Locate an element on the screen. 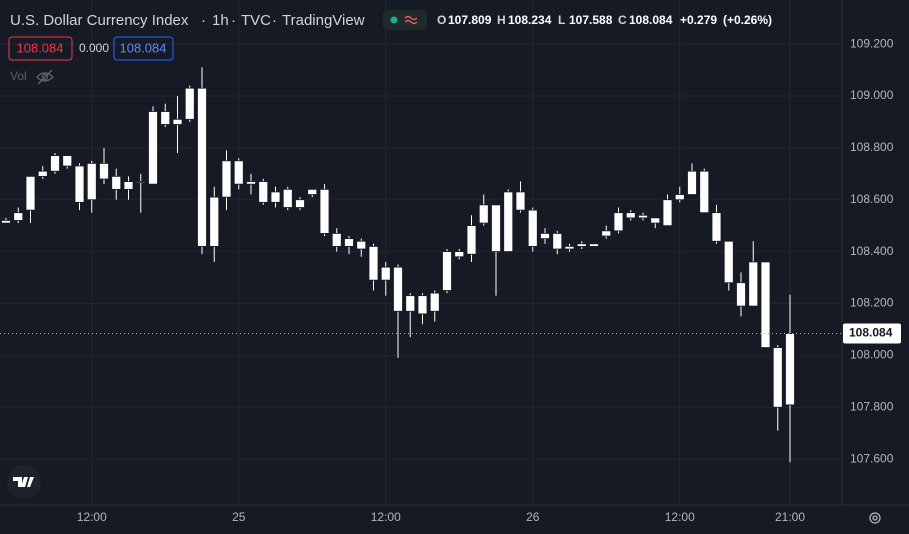 This screenshot has height=534, width=909. legend-change: +0.279 is located at coordinates (698, 20).